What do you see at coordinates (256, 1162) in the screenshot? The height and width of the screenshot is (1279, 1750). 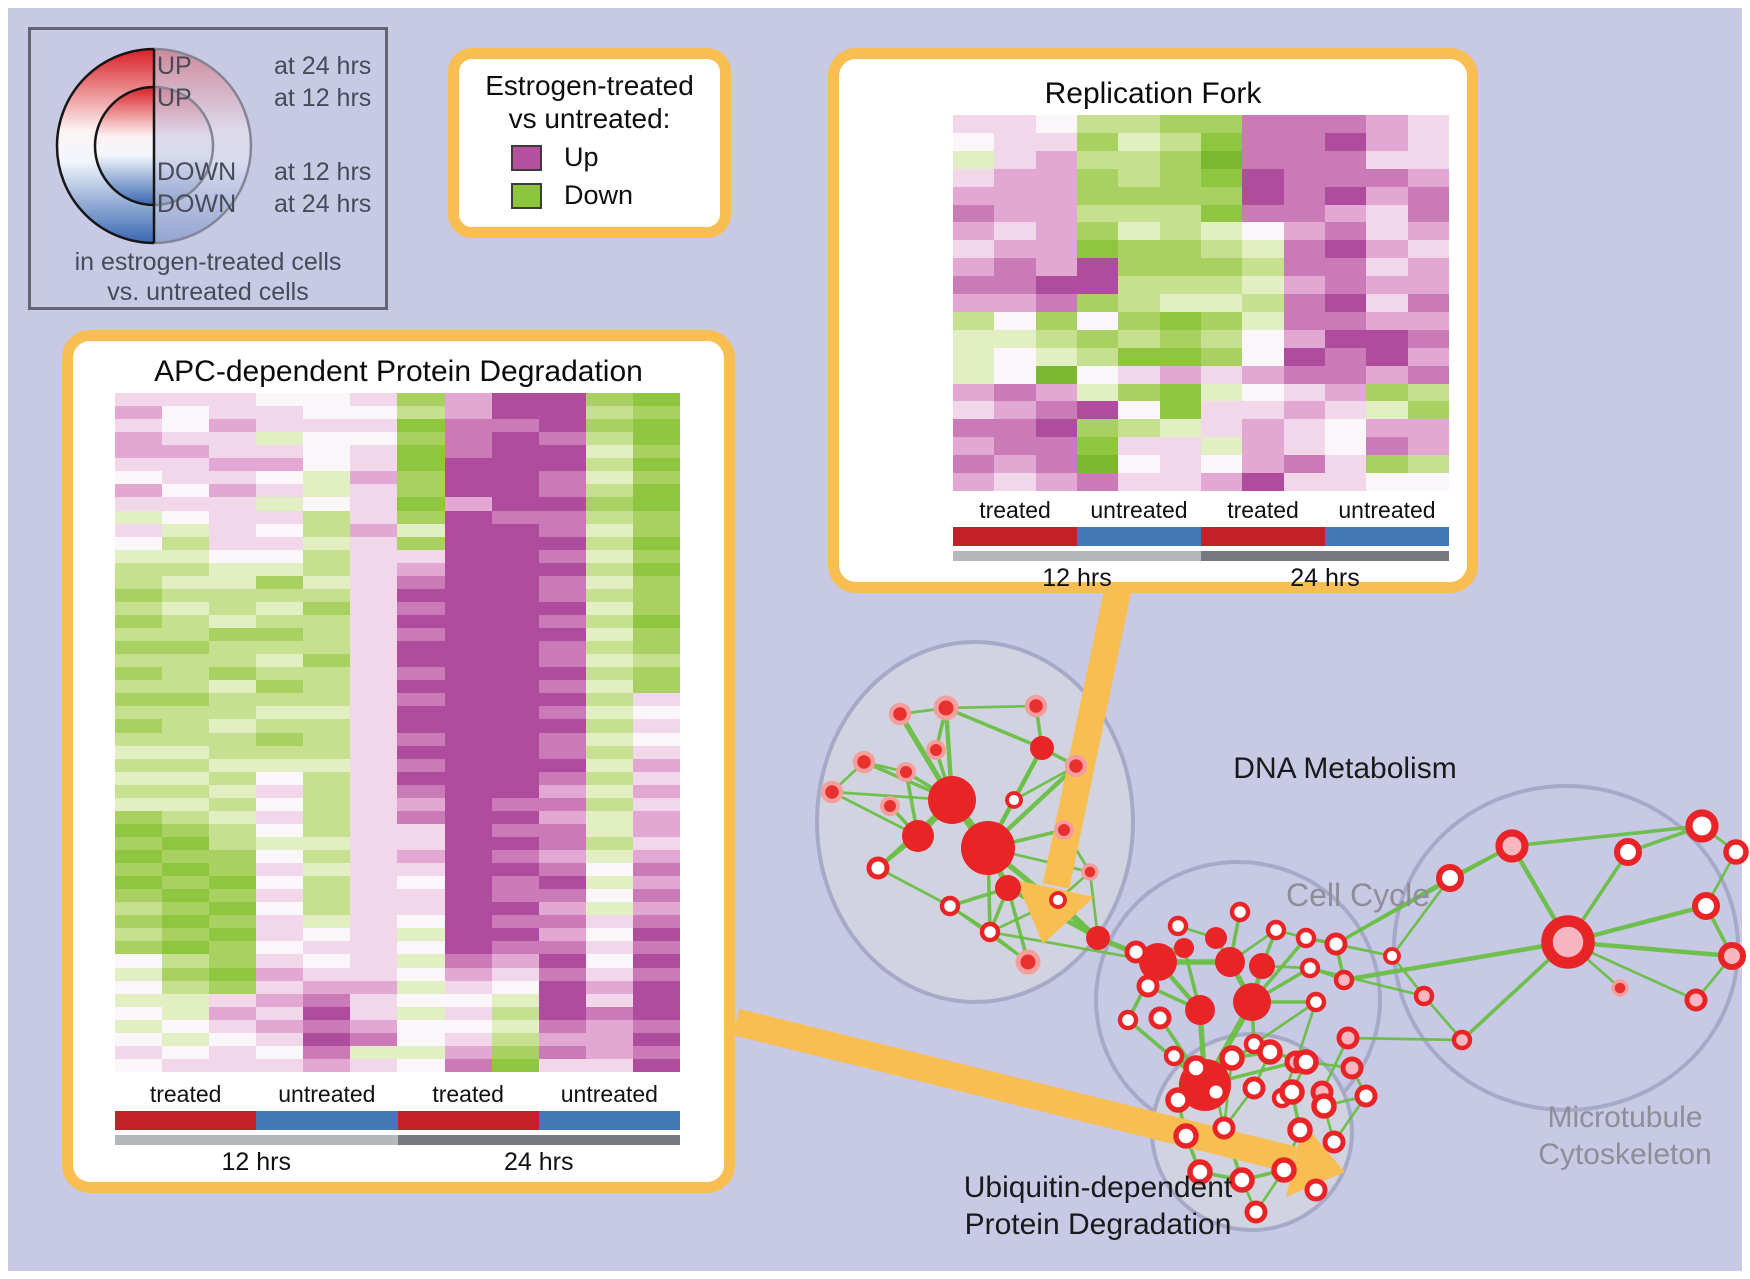 I see `time-label: 12 hrs` at bounding box center [256, 1162].